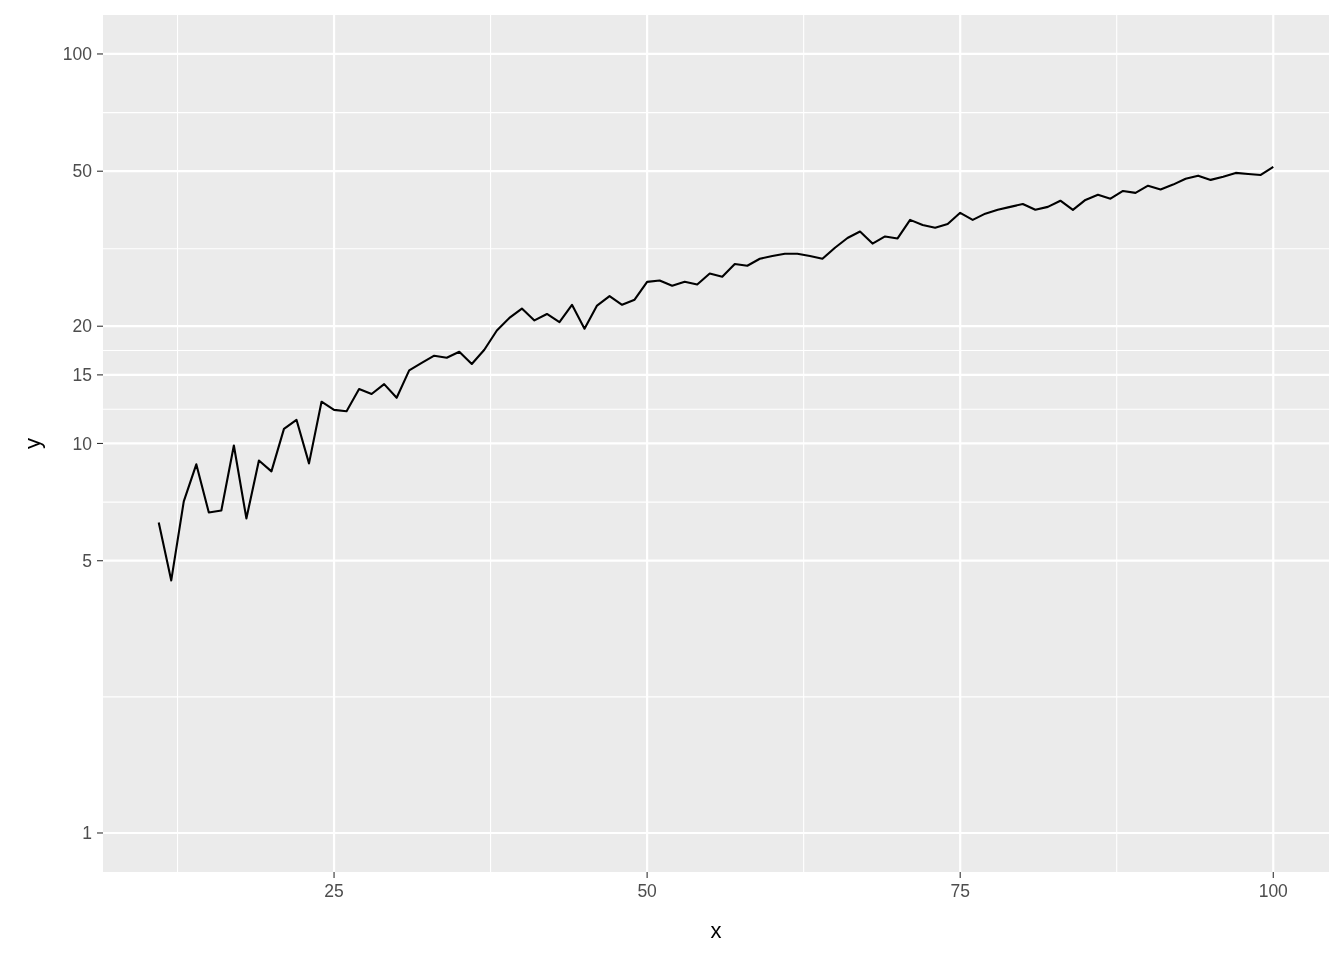 This screenshot has width=1344, height=960. Describe the element at coordinates (82, 326) in the screenshot. I see `y-tick-label: 20` at that location.